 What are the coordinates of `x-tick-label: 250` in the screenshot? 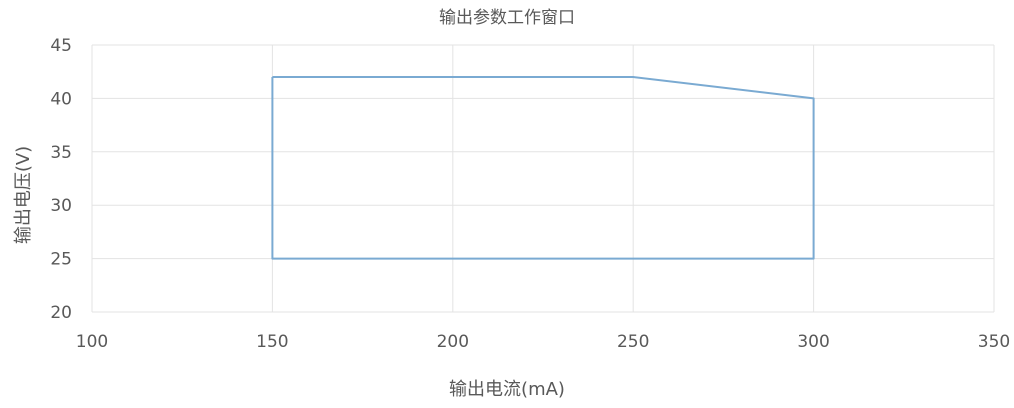 It's located at (633, 342).